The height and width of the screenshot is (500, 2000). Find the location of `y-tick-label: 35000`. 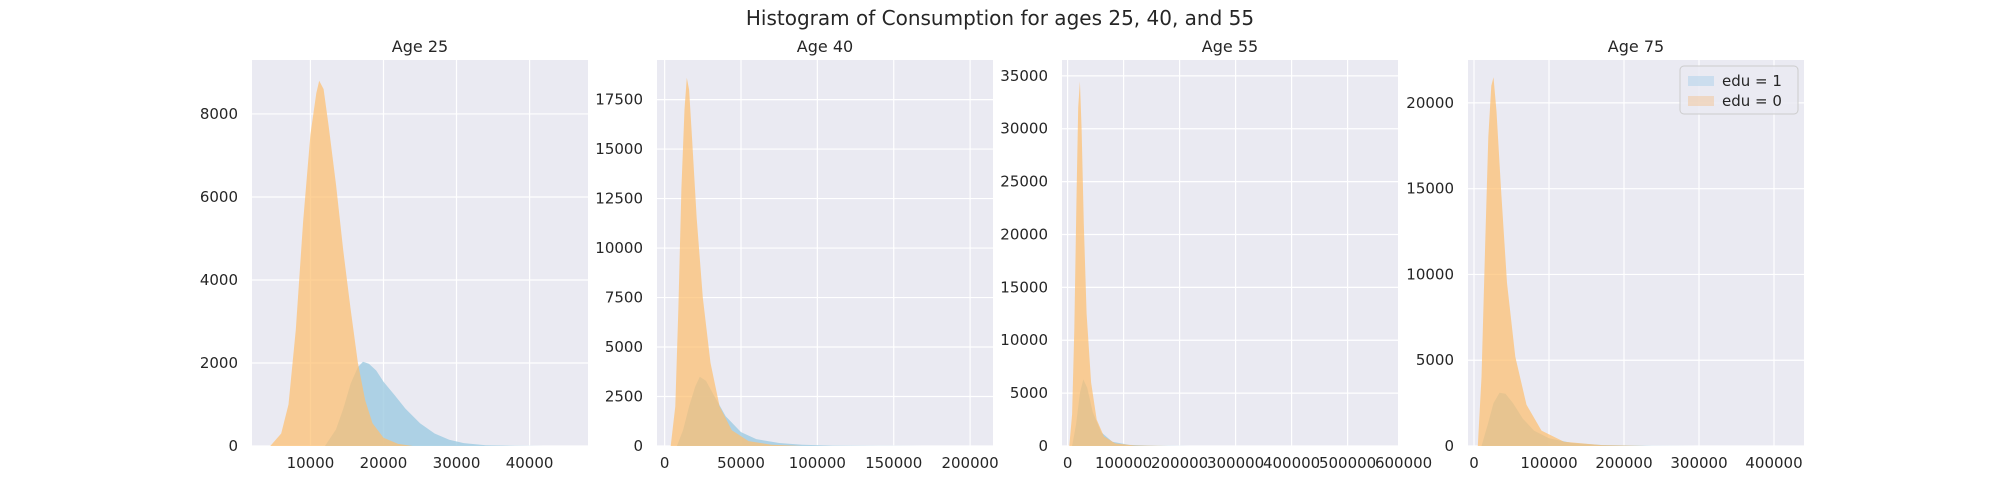

y-tick-label: 35000 is located at coordinates (1024, 76).